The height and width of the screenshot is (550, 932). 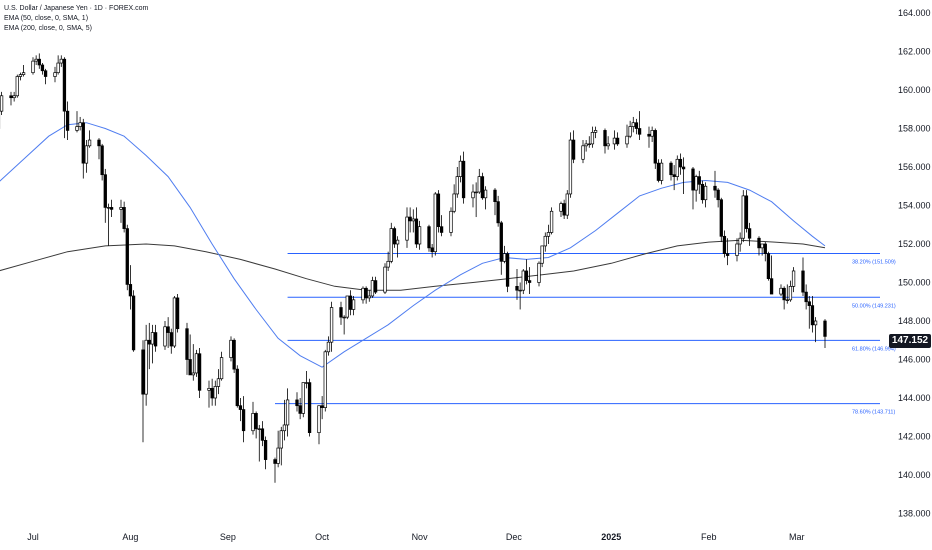 I want to click on time-tick-label: Nov, so click(x=420, y=537).